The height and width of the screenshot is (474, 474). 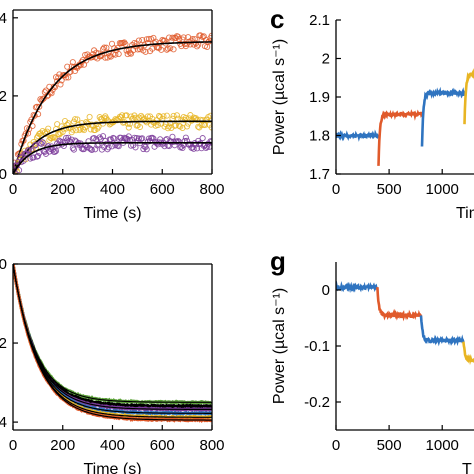 I want to click on c-x-tick-label: 500, so click(x=389, y=189).